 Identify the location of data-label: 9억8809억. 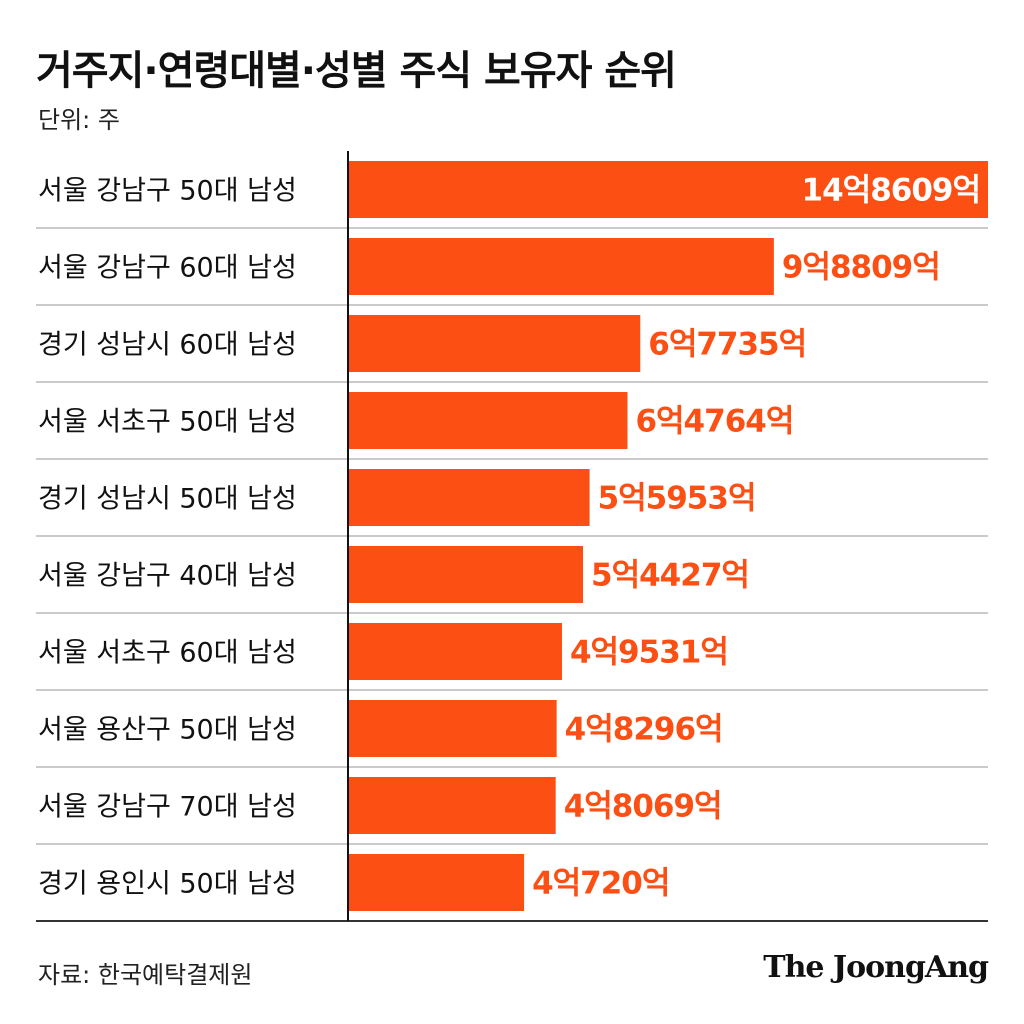
(861, 268).